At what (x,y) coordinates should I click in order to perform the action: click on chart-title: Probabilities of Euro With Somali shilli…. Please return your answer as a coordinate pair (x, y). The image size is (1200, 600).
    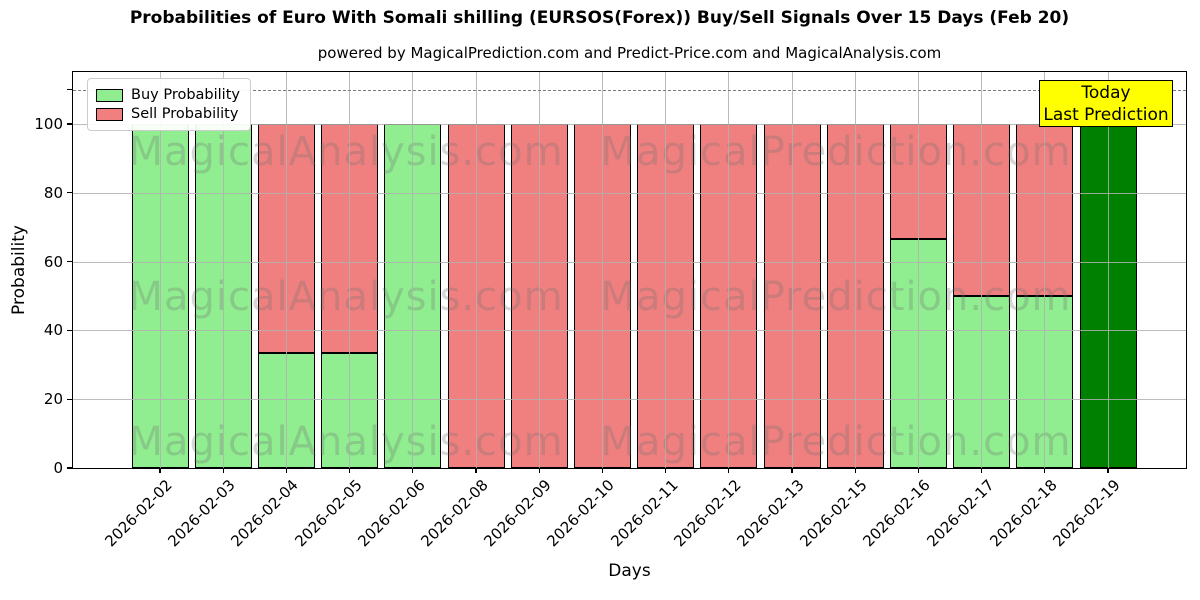
    Looking at the image, I should click on (599, 18).